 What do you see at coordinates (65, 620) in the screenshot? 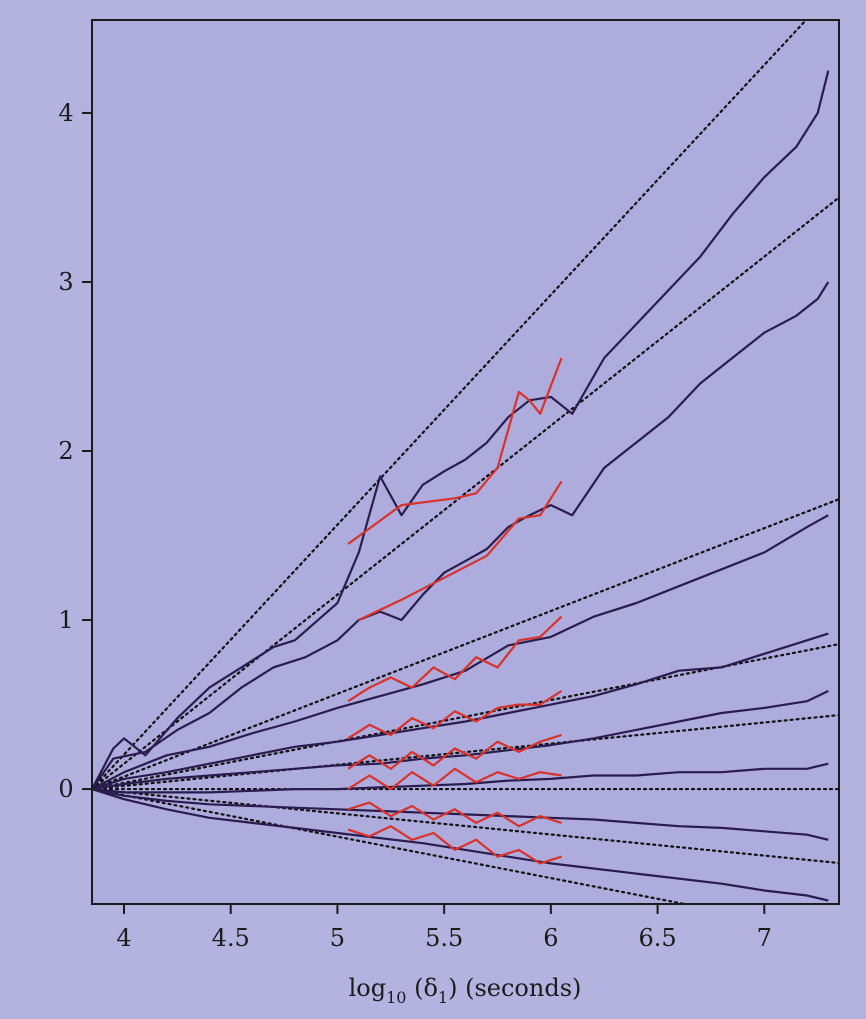
I see `y-tick-label: 1` at bounding box center [65, 620].